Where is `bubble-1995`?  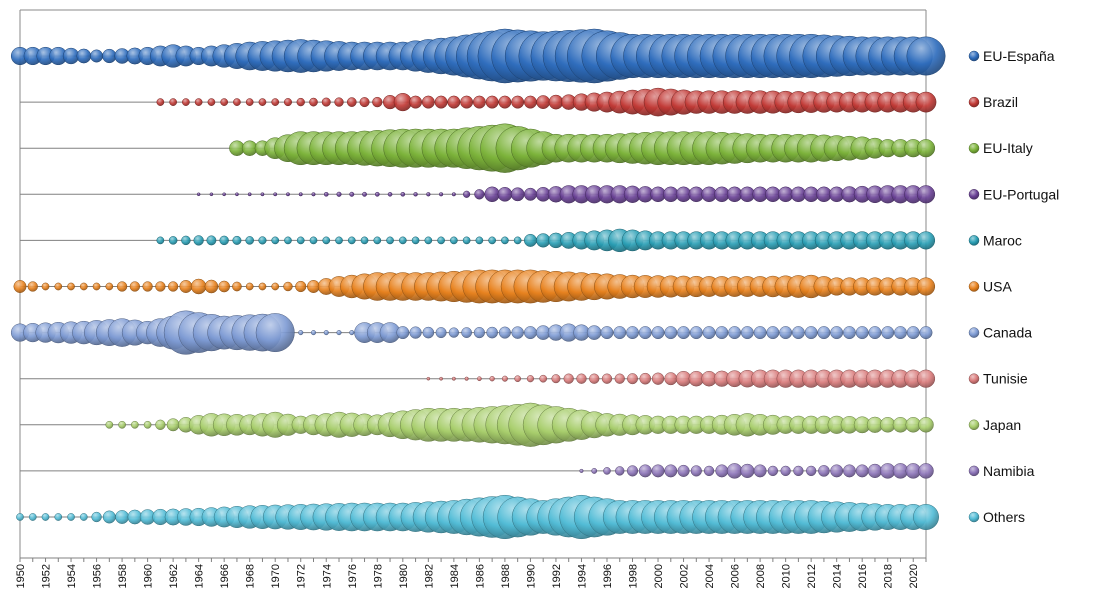
bubble-1995 is located at coordinates (594, 332).